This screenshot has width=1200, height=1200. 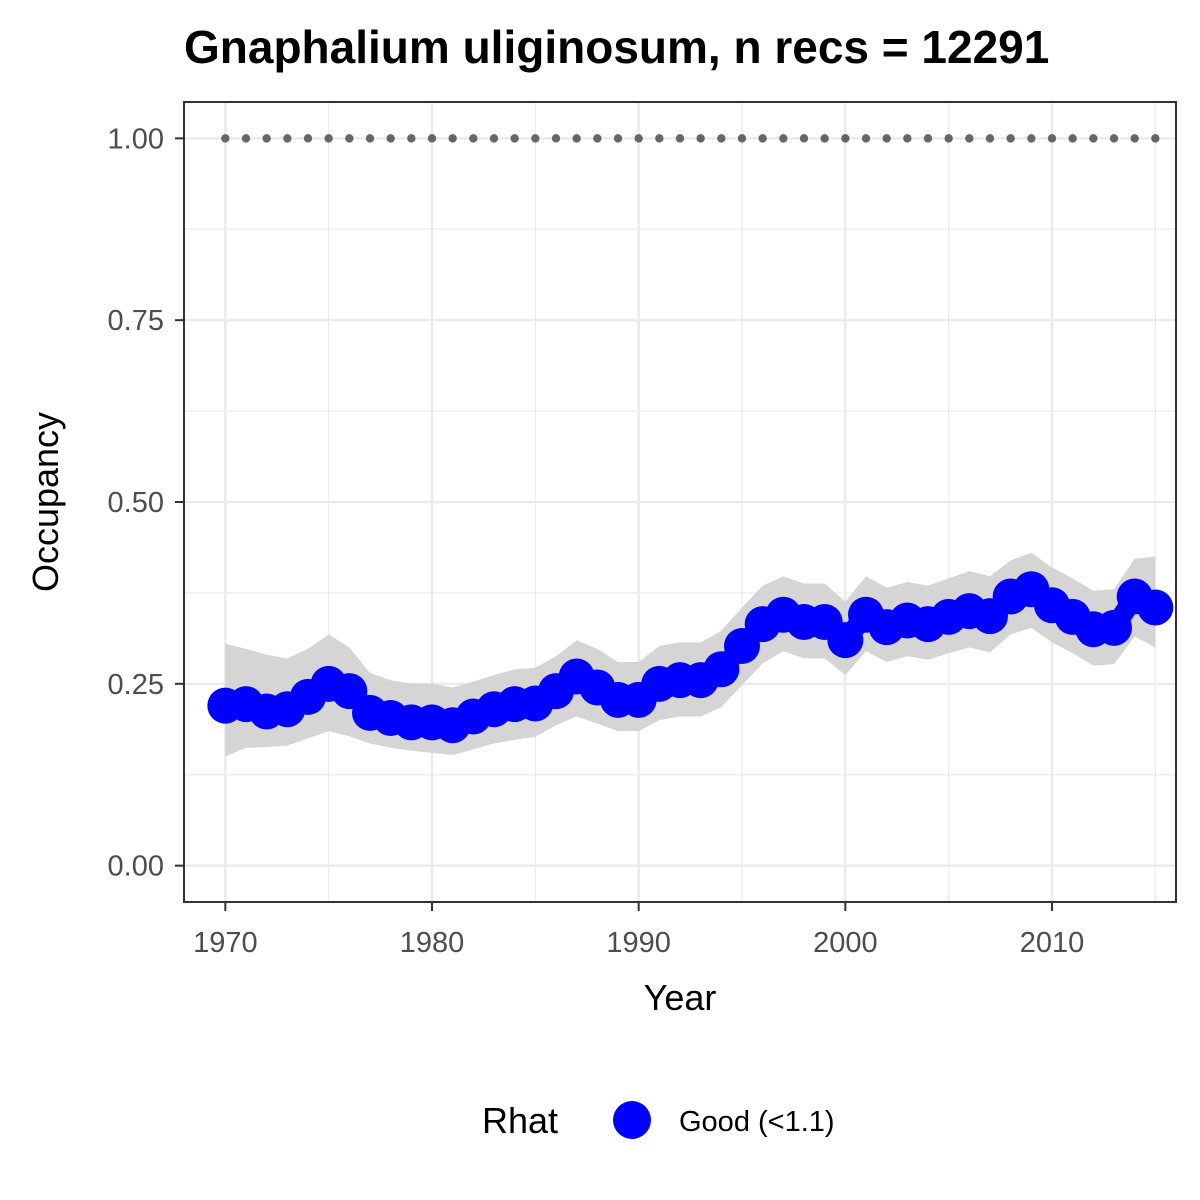 I want to click on legend: Rhat Good (<1.1), so click(x=658, y=1120).